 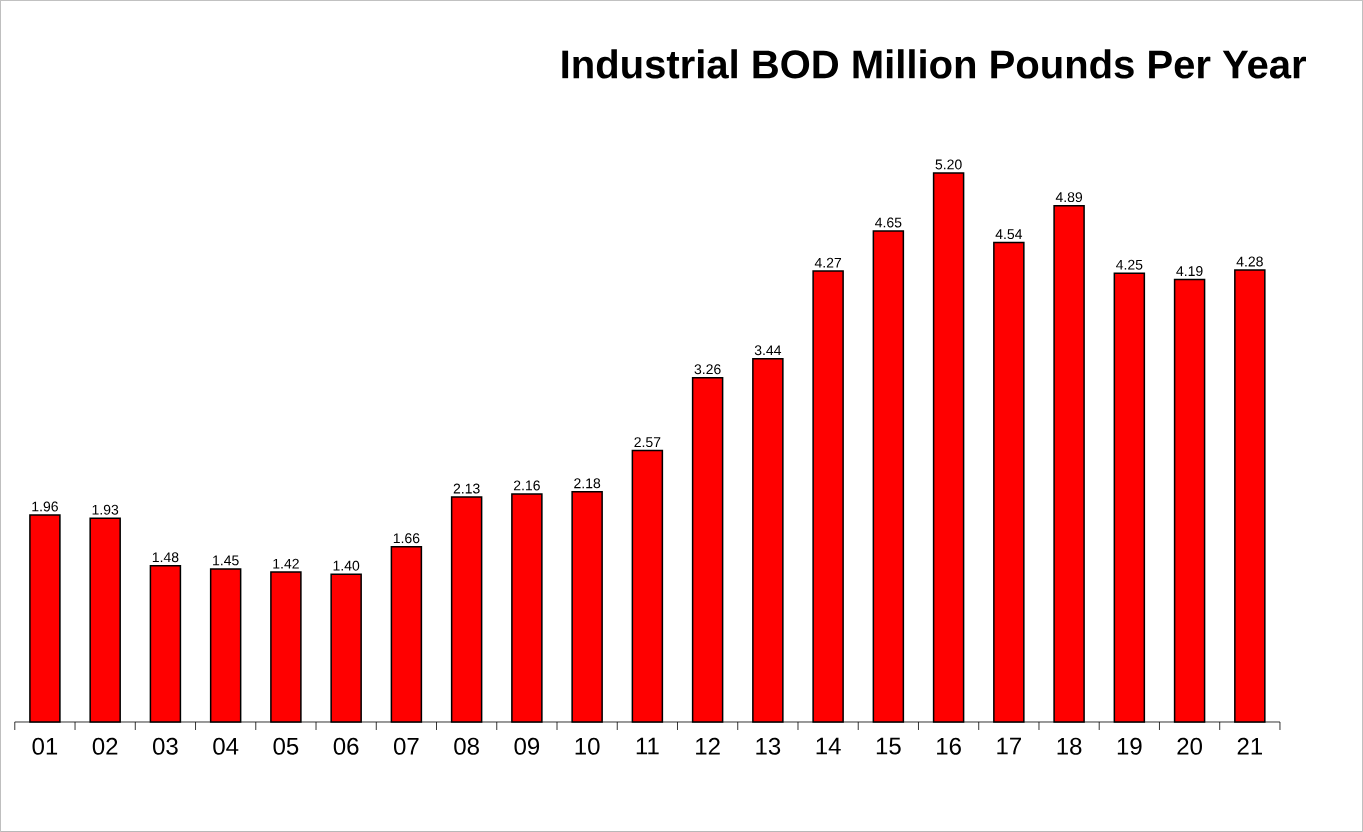 What do you see at coordinates (165, 746) in the screenshot?
I see `x-tick-label: 03` at bounding box center [165, 746].